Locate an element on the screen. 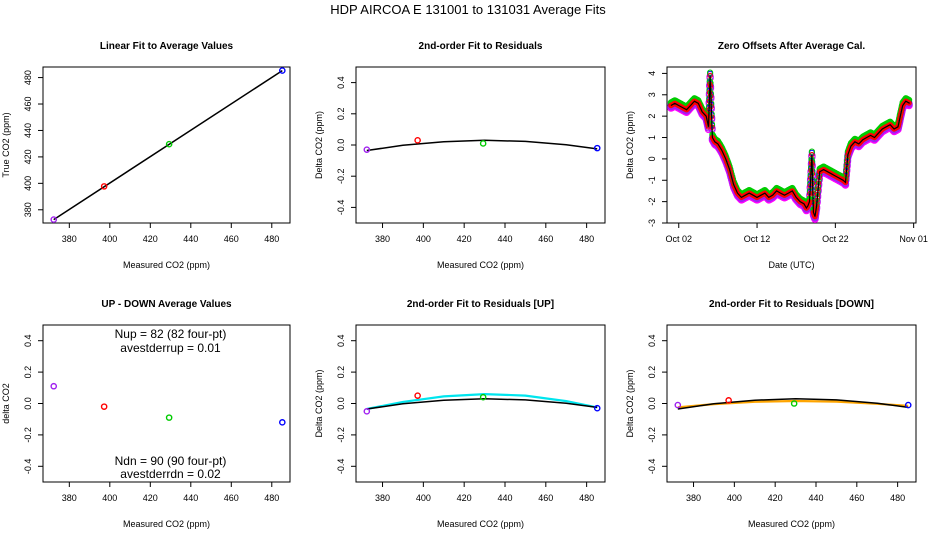 This screenshot has width=936, height=540. x-tick-label: Oct 22 is located at coordinates (835, 239).